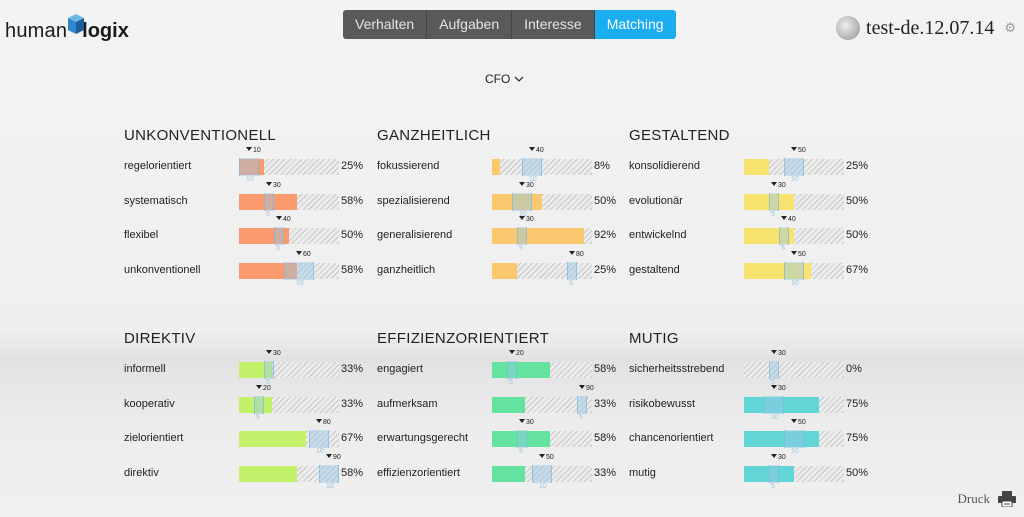  What do you see at coordinates (141, 473) in the screenshot?
I see `trait-label: direktiv` at bounding box center [141, 473].